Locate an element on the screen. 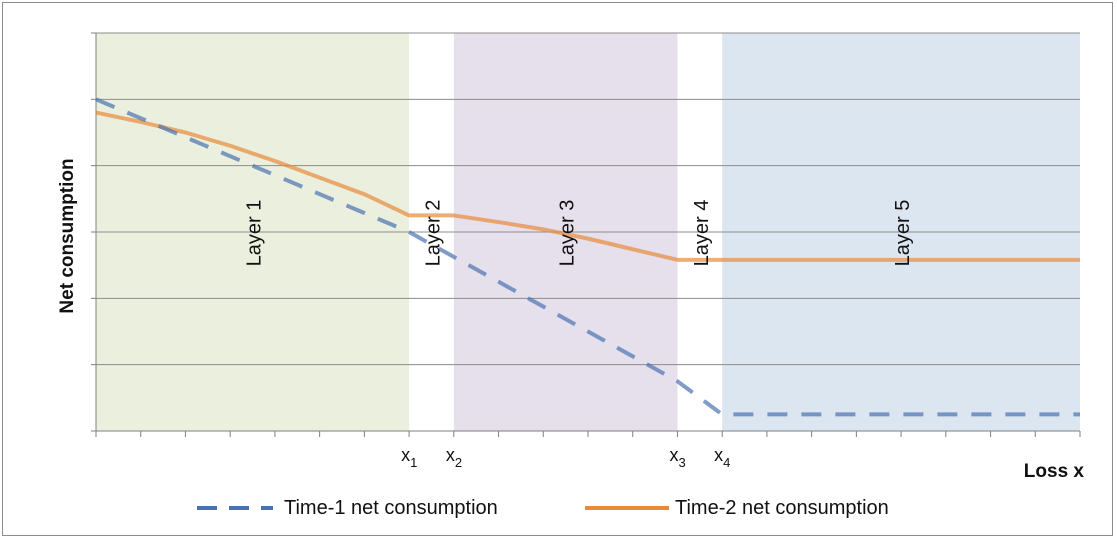 The height and width of the screenshot is (540, 1117). legend-swatch-time1 is located at coordinates (235, 508).